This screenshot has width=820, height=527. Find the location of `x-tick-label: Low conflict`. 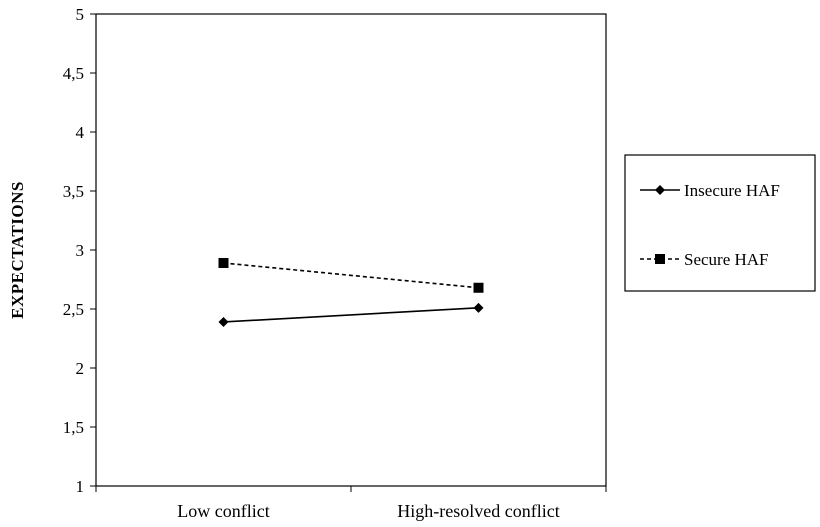

x-tick-label: Low conflict is located at coordinates (223, 511).